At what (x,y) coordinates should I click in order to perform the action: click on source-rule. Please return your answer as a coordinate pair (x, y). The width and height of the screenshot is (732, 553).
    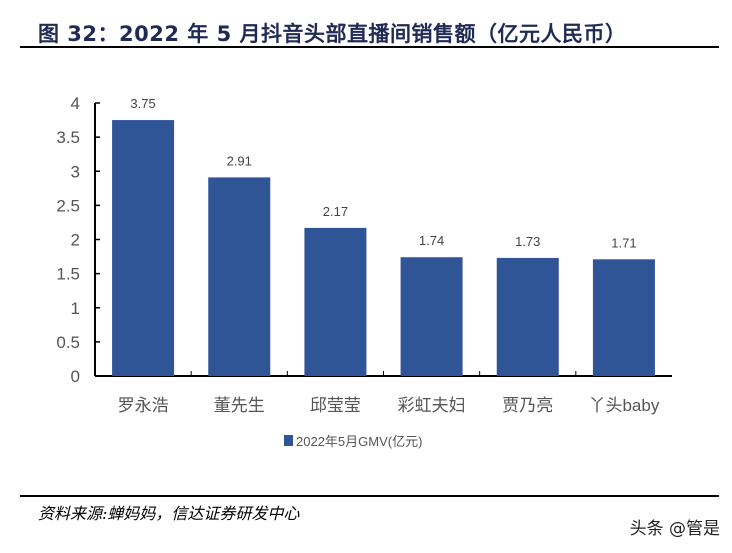
    Looking at the image, I should click on (369, 496).